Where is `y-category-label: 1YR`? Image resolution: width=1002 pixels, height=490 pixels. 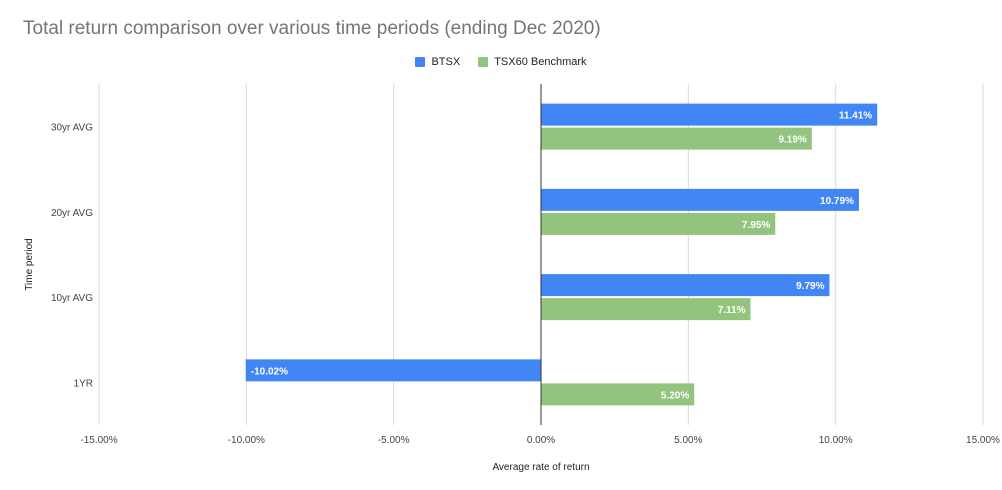 y-category-label: 1YR is located at coordinates (83, 383).